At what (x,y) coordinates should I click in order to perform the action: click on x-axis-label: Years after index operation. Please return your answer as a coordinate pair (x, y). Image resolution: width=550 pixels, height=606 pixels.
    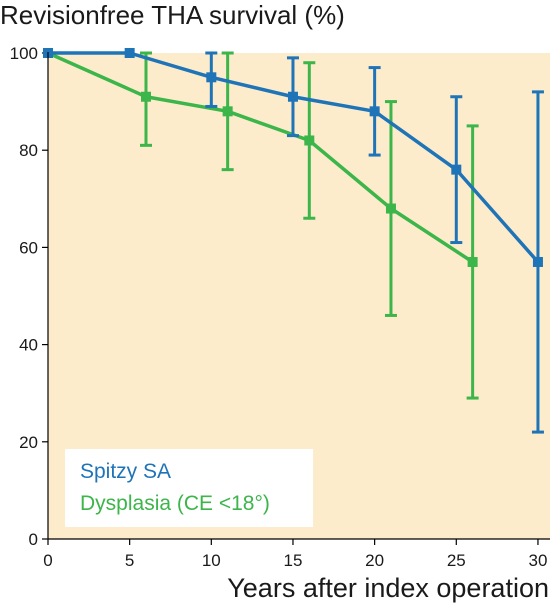
    Looking at the image, I should click on (388, 588).